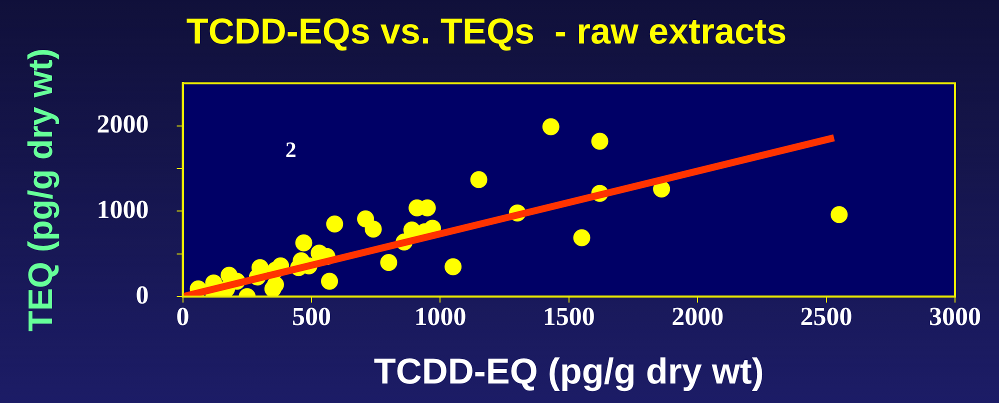 Image resolution: width=999 pixels, height=403 pixels. I want to click on x-tick-label: 0, so click(183, 316).